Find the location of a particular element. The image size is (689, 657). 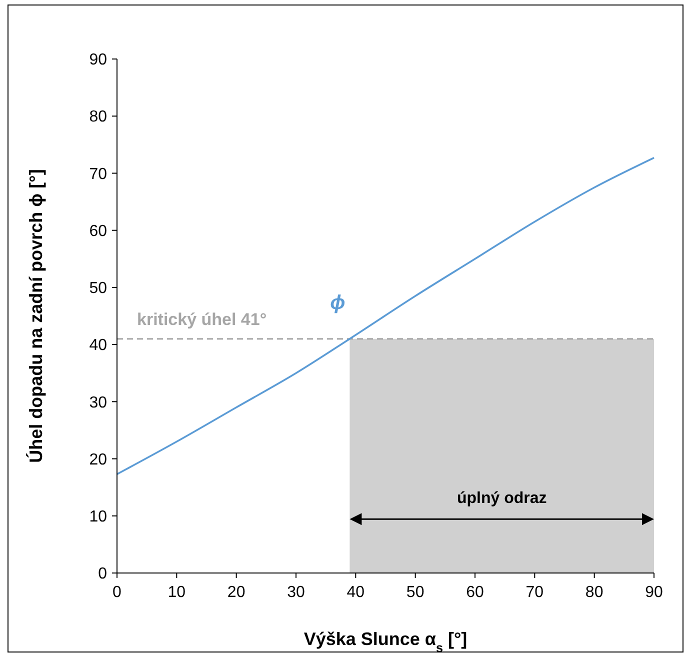

x-tick-label: 50 is located at coordinates (415, 592).